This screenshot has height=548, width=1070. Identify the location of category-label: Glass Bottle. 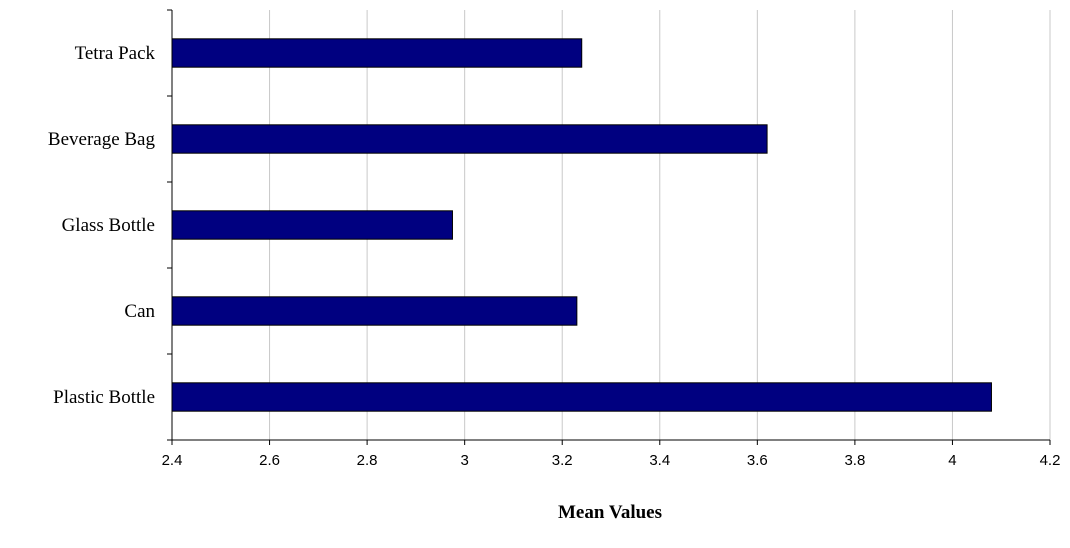
(108, 225).